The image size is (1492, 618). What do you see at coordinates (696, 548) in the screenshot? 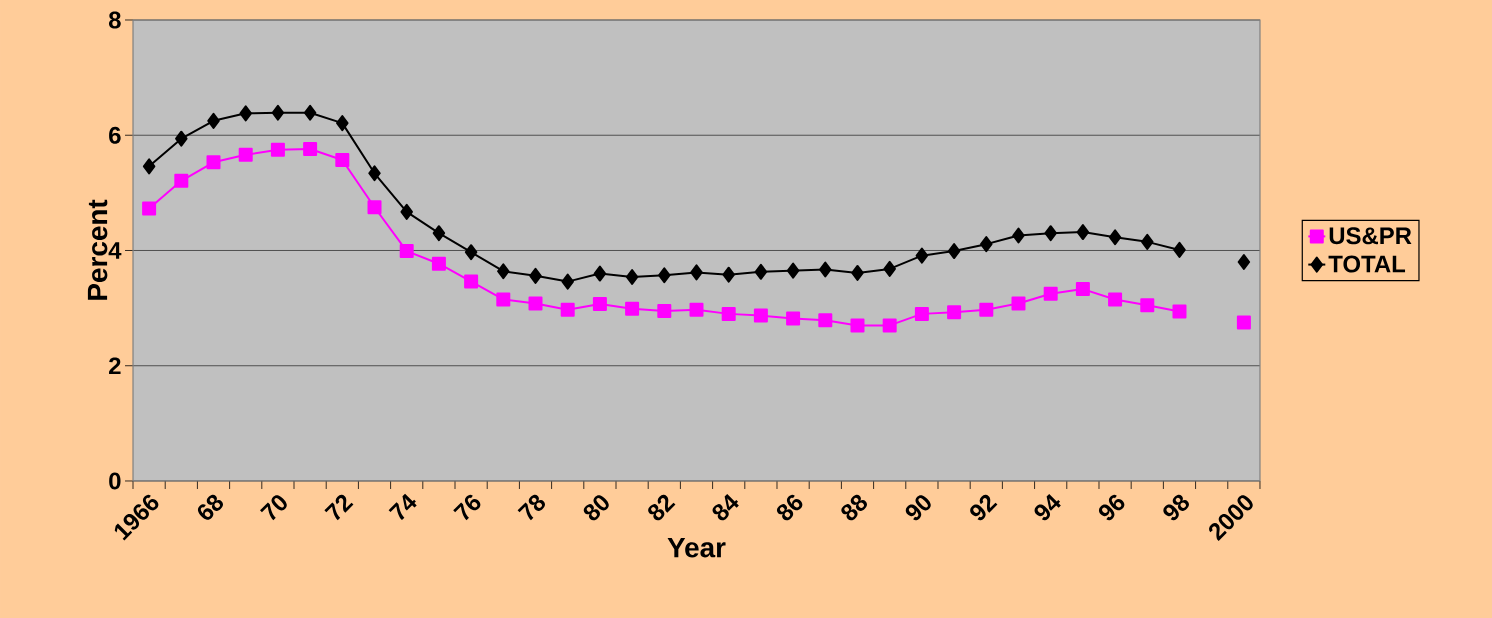
I see `x-axis-title: Year` at bounding box center [696, 548].